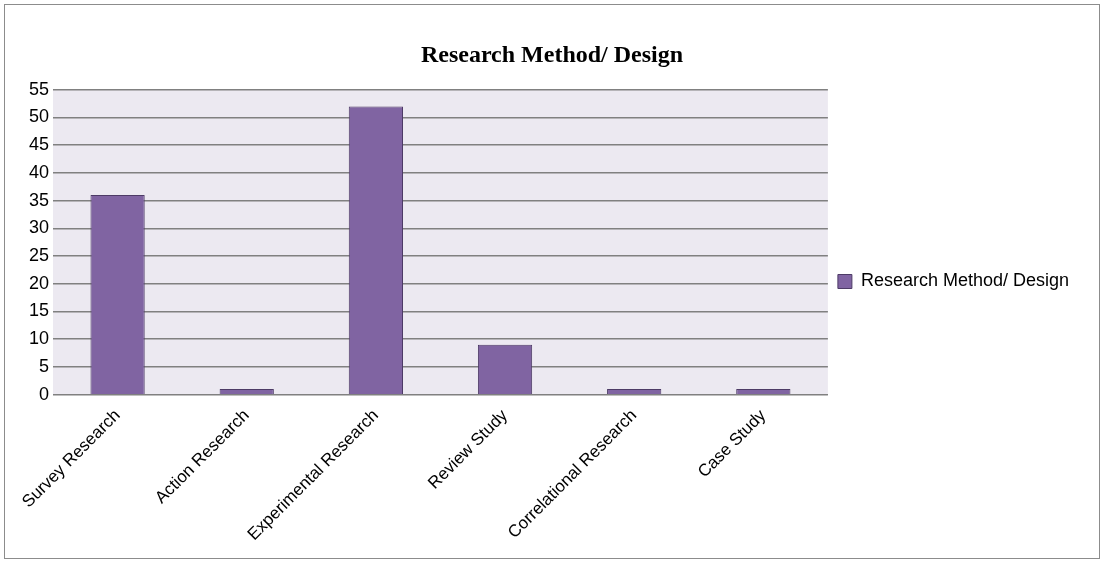 Image resolution: width=1104 pixels, height=561 pixels. What do you see at coordinates (39, 88) in the screenshot?
I see `y-tick-label: 55` at bounding box center [39, 88].